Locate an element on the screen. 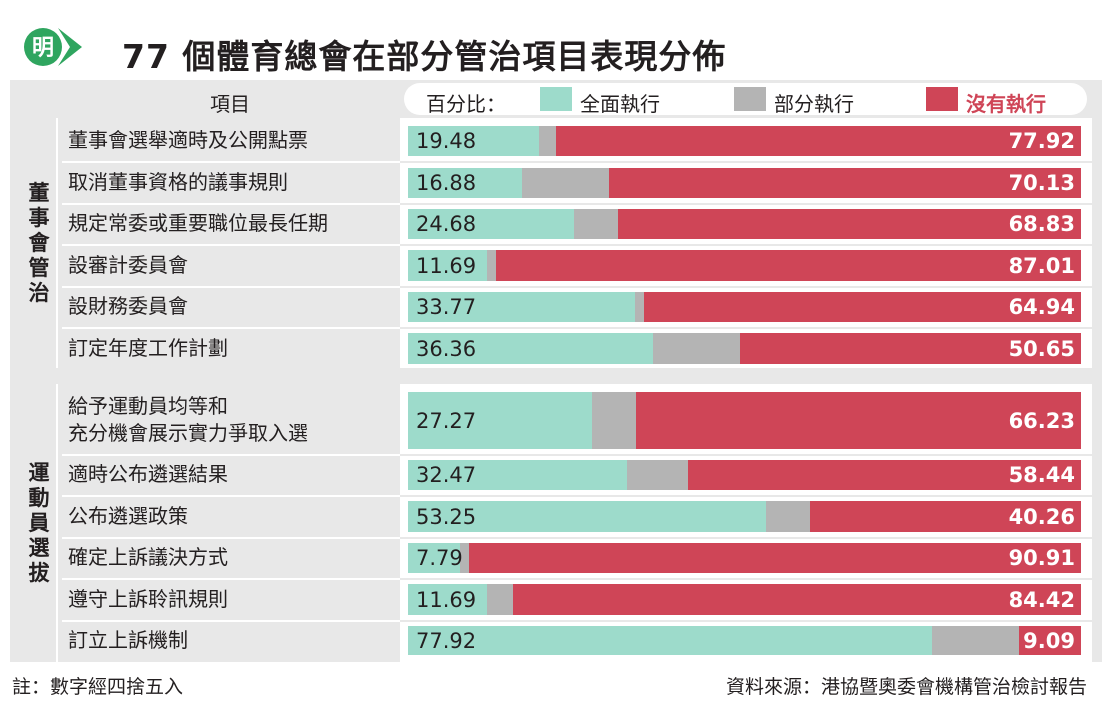 This screenshot has width=1109, height=708. row-label: 給予運動員均等和 充分機會展示實力爭取入選 is located at coordinates (188, 419).